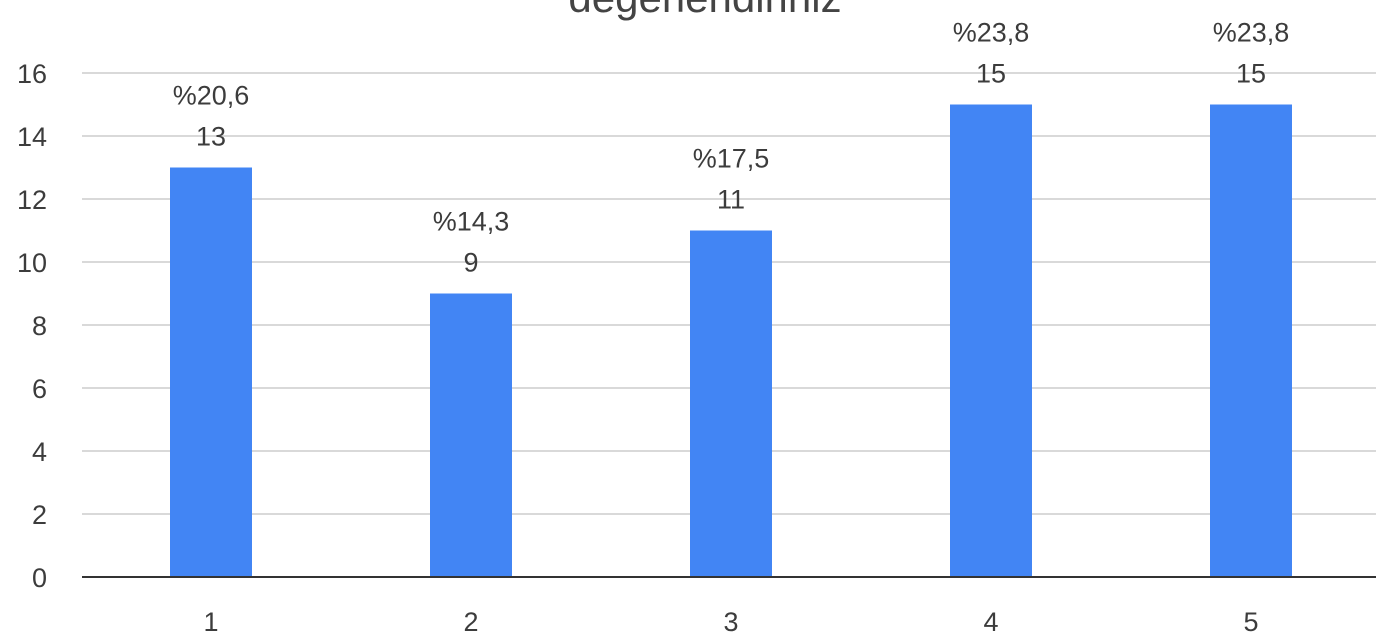 This screenshot has height=638, width=1376. I want to click on x-tick-label: 2, so click(470, 622).